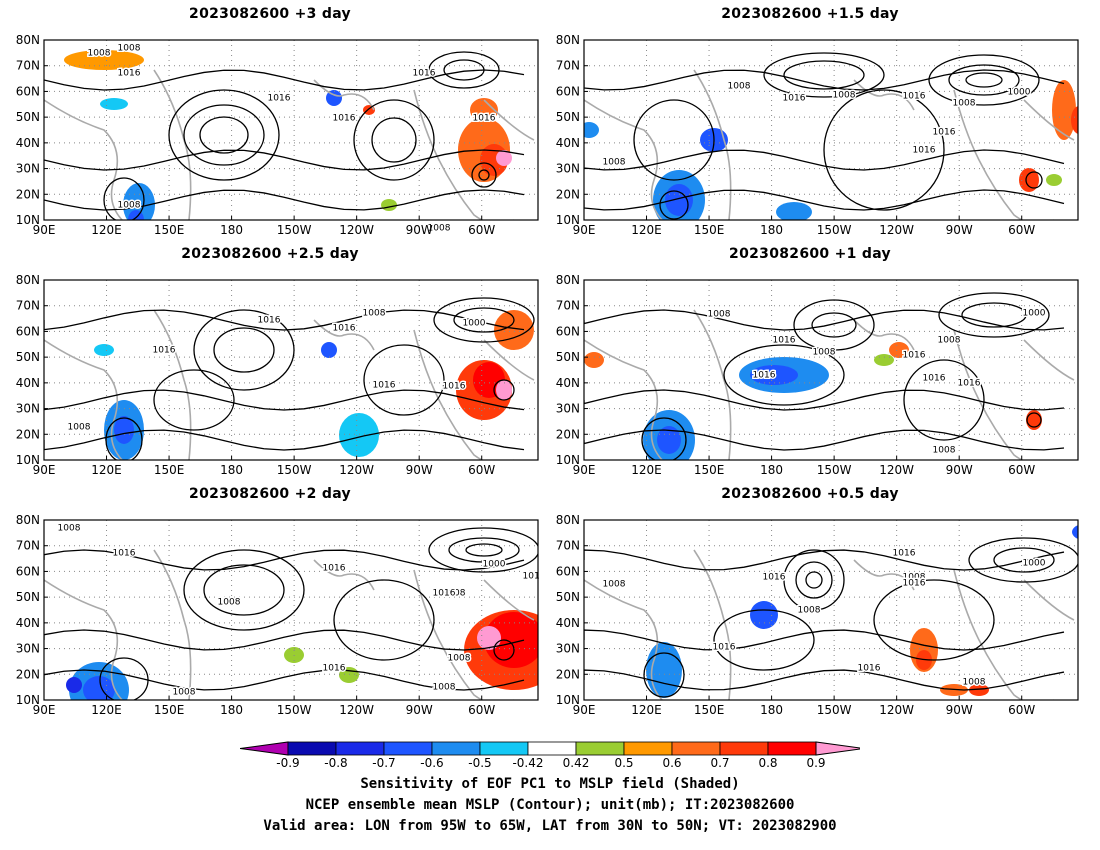 This screenshot has height=850, width=1100. Describe the element at coordinates (709, 710) in the screenshot. I see `lon-tick-label: 150E` at that location.